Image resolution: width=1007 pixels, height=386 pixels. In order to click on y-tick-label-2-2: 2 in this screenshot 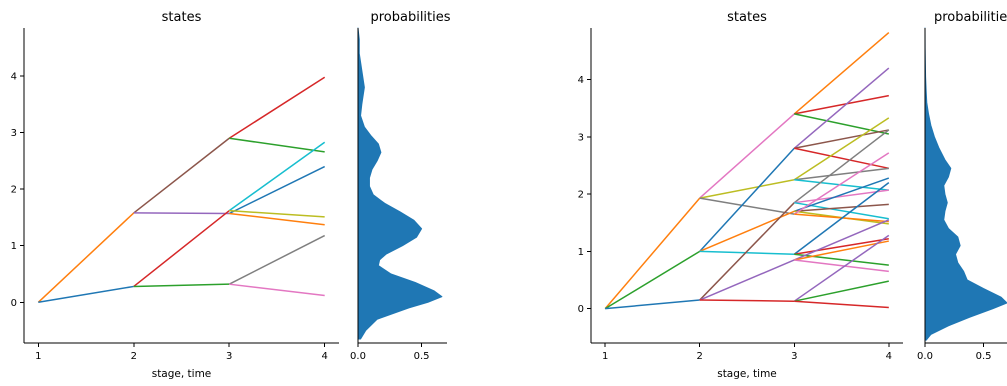, I will do `click(581, 195)`.